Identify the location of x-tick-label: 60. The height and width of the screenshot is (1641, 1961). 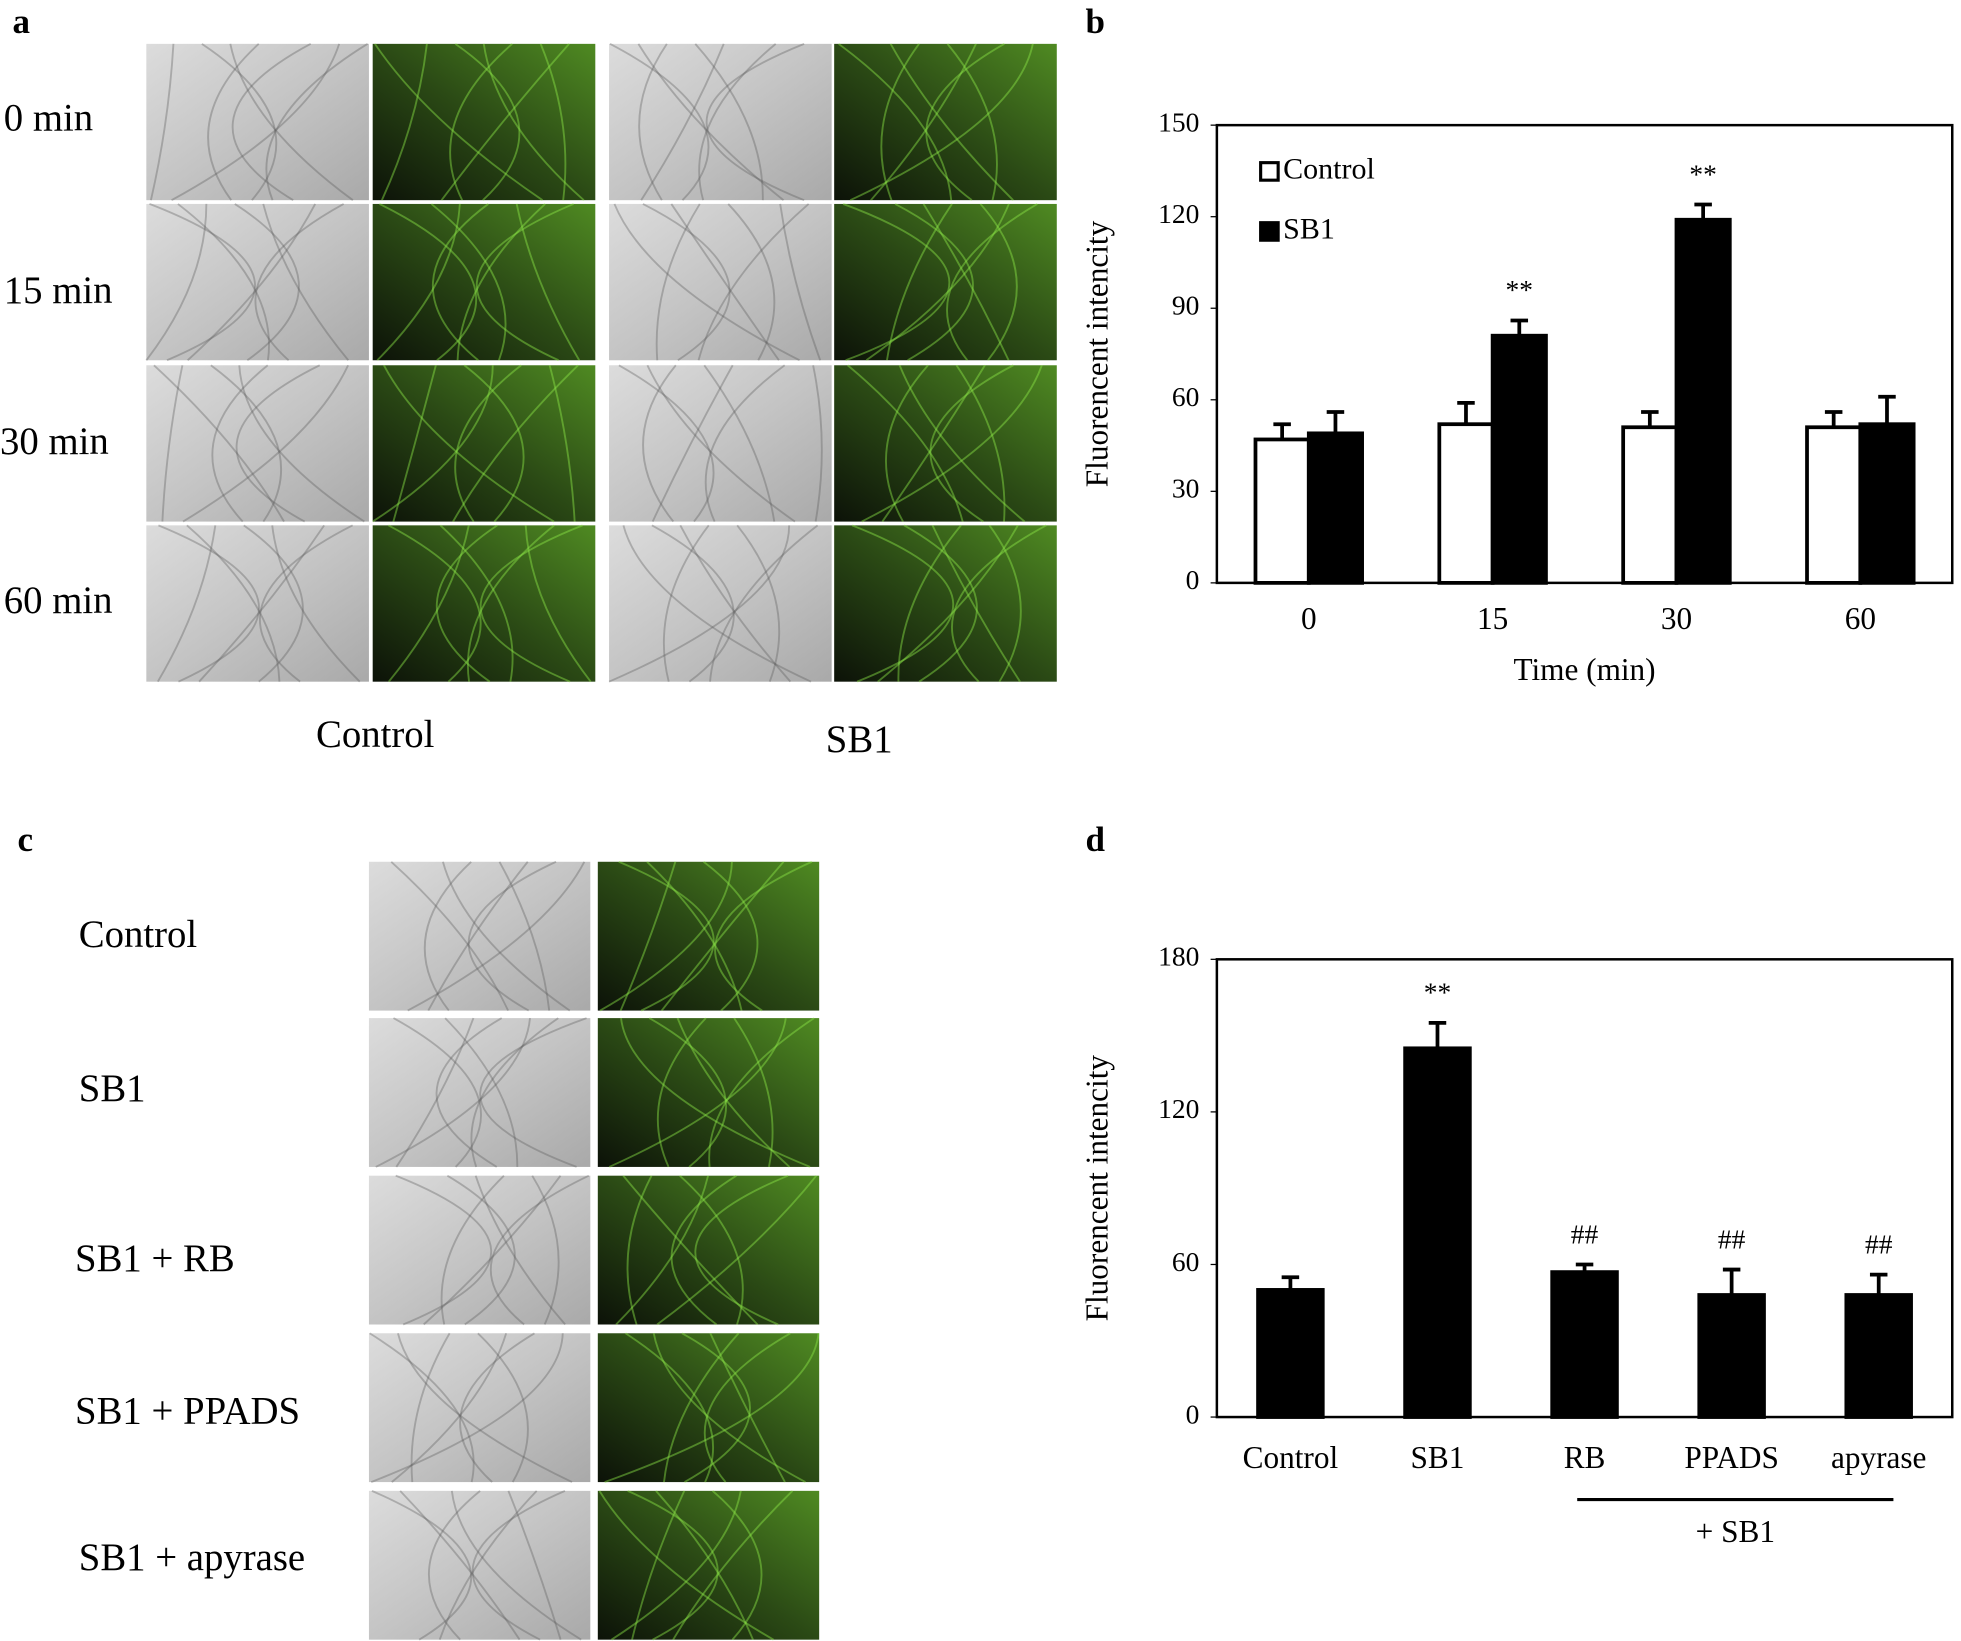
(1860, 618).